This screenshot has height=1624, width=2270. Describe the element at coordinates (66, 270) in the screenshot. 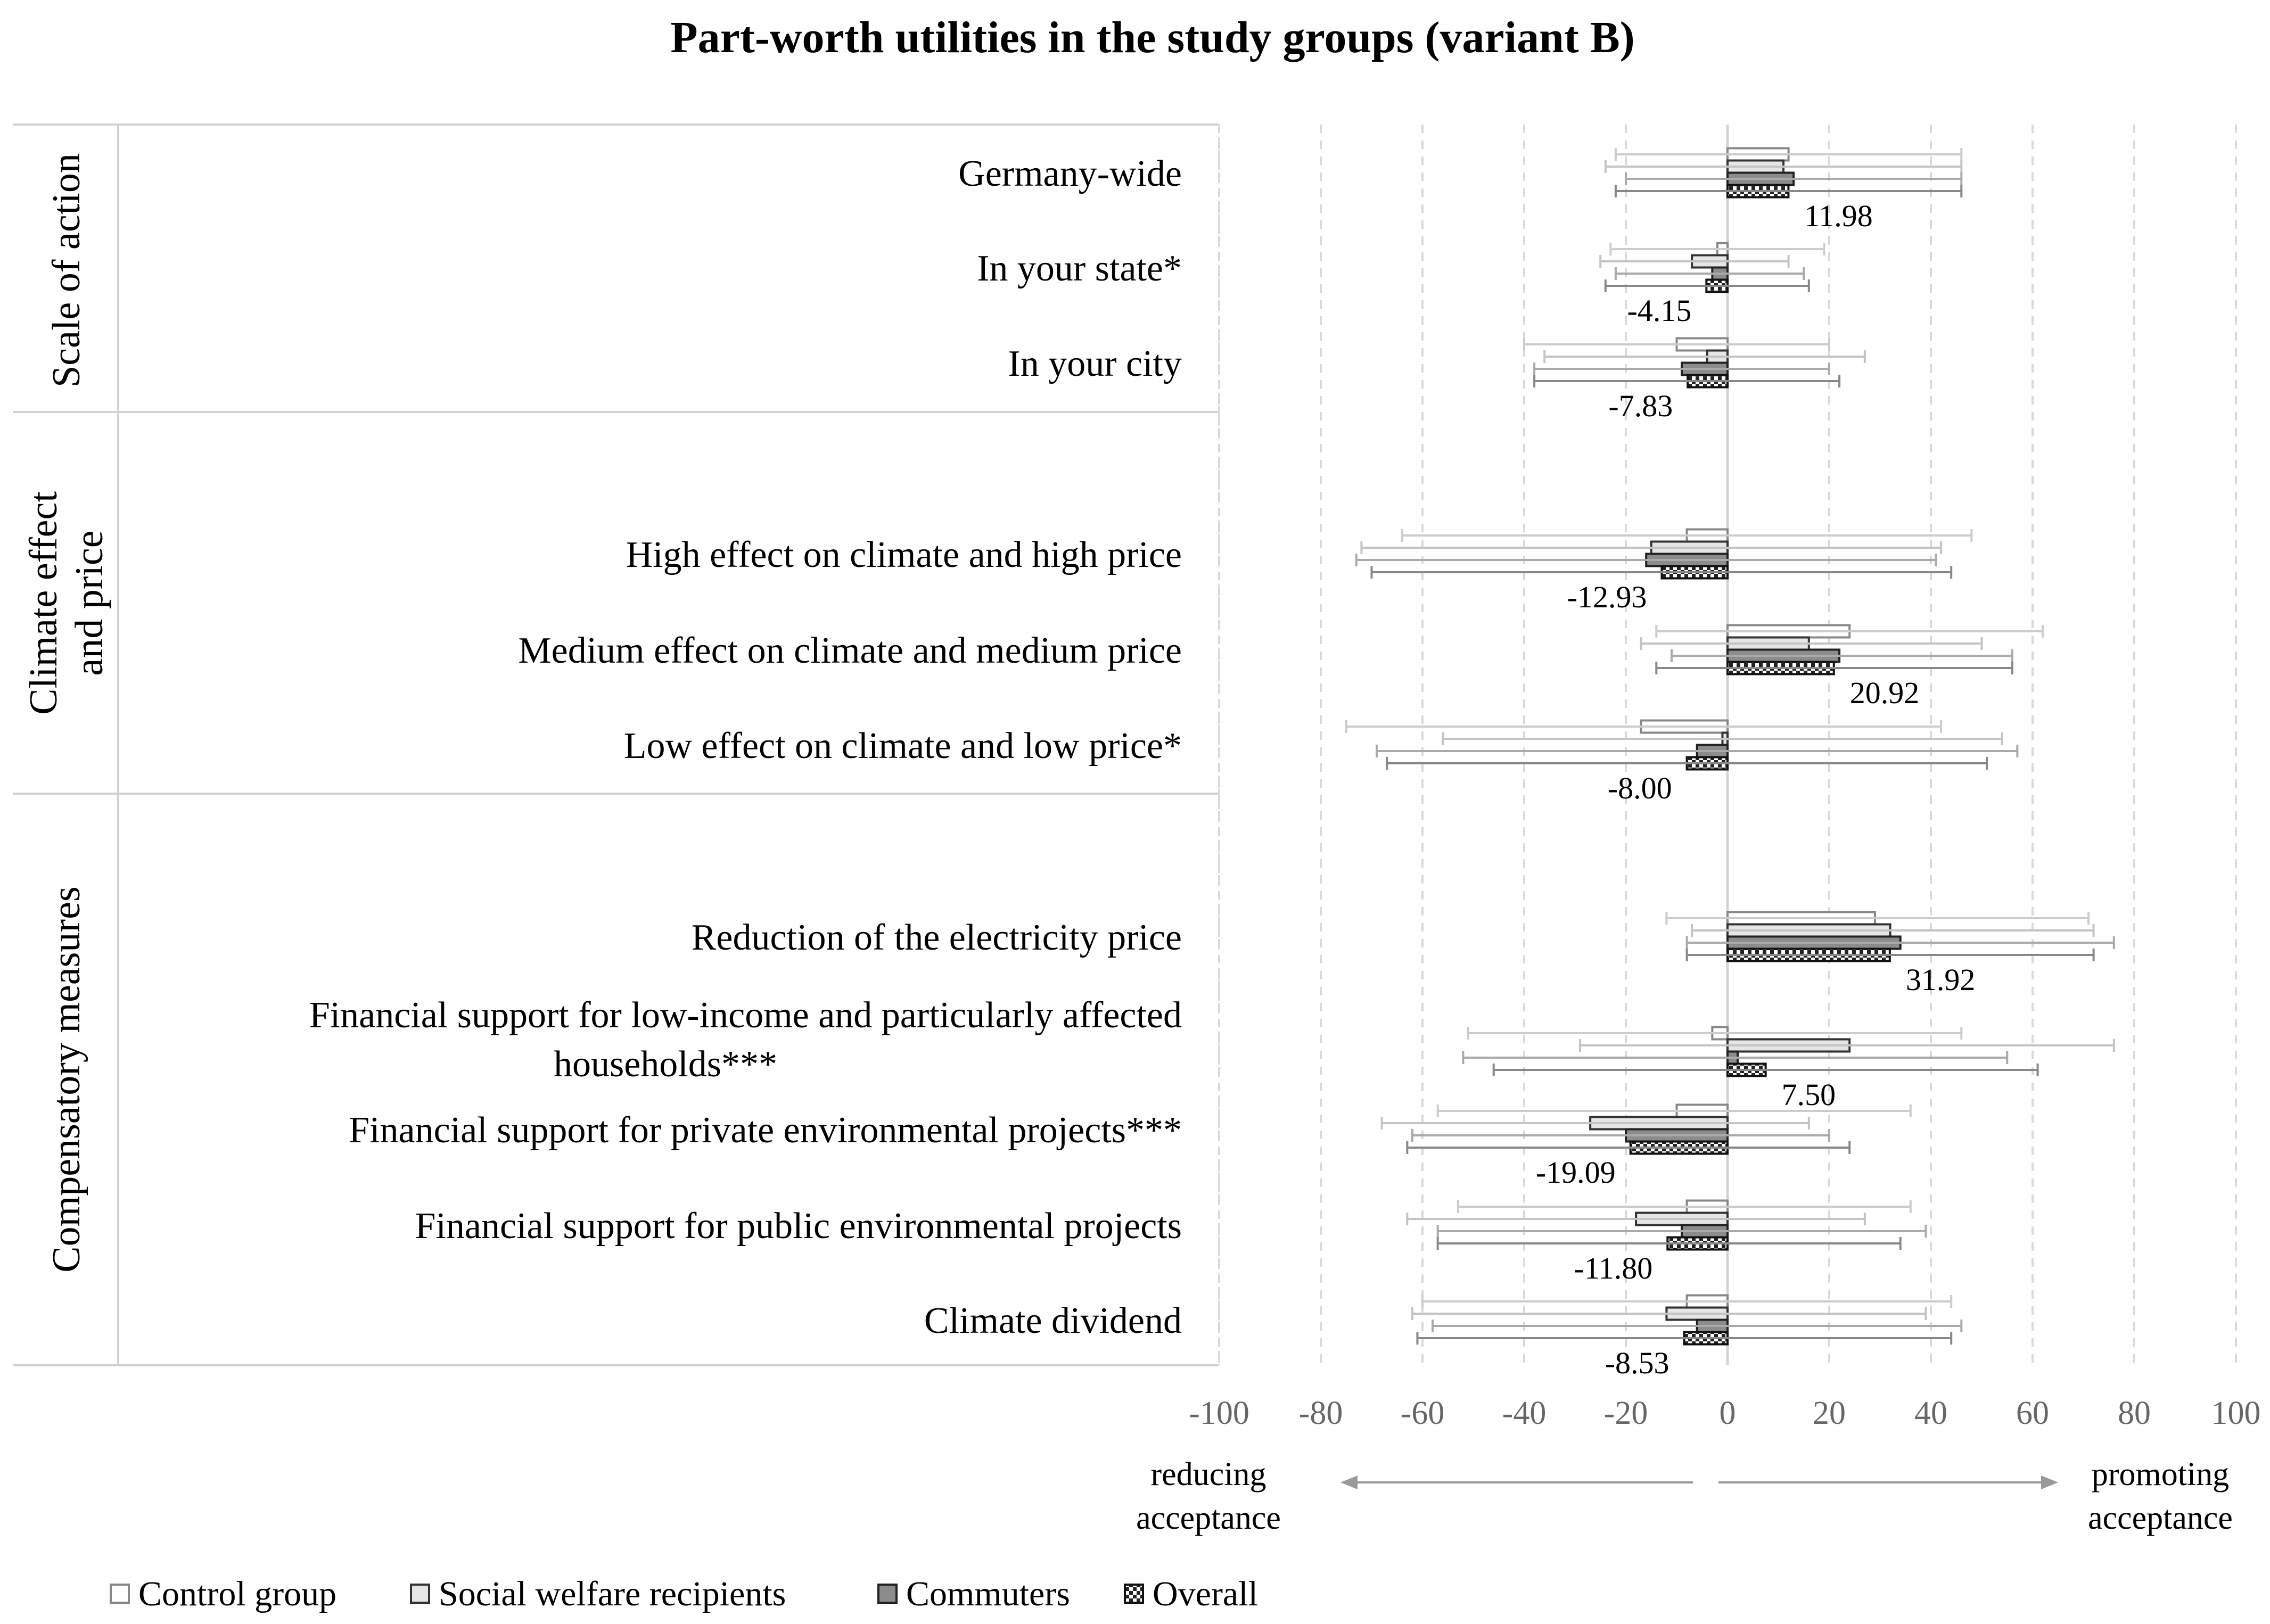

I see `group-label: Scale of action` at that location.